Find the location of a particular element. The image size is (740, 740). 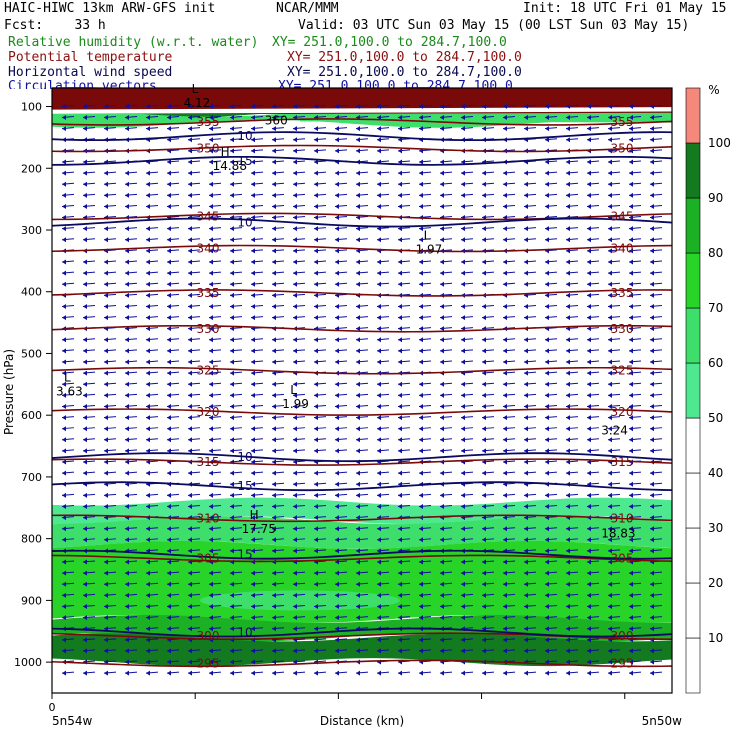

theta-contour-label: 300 is located at coordinates (622, 636).